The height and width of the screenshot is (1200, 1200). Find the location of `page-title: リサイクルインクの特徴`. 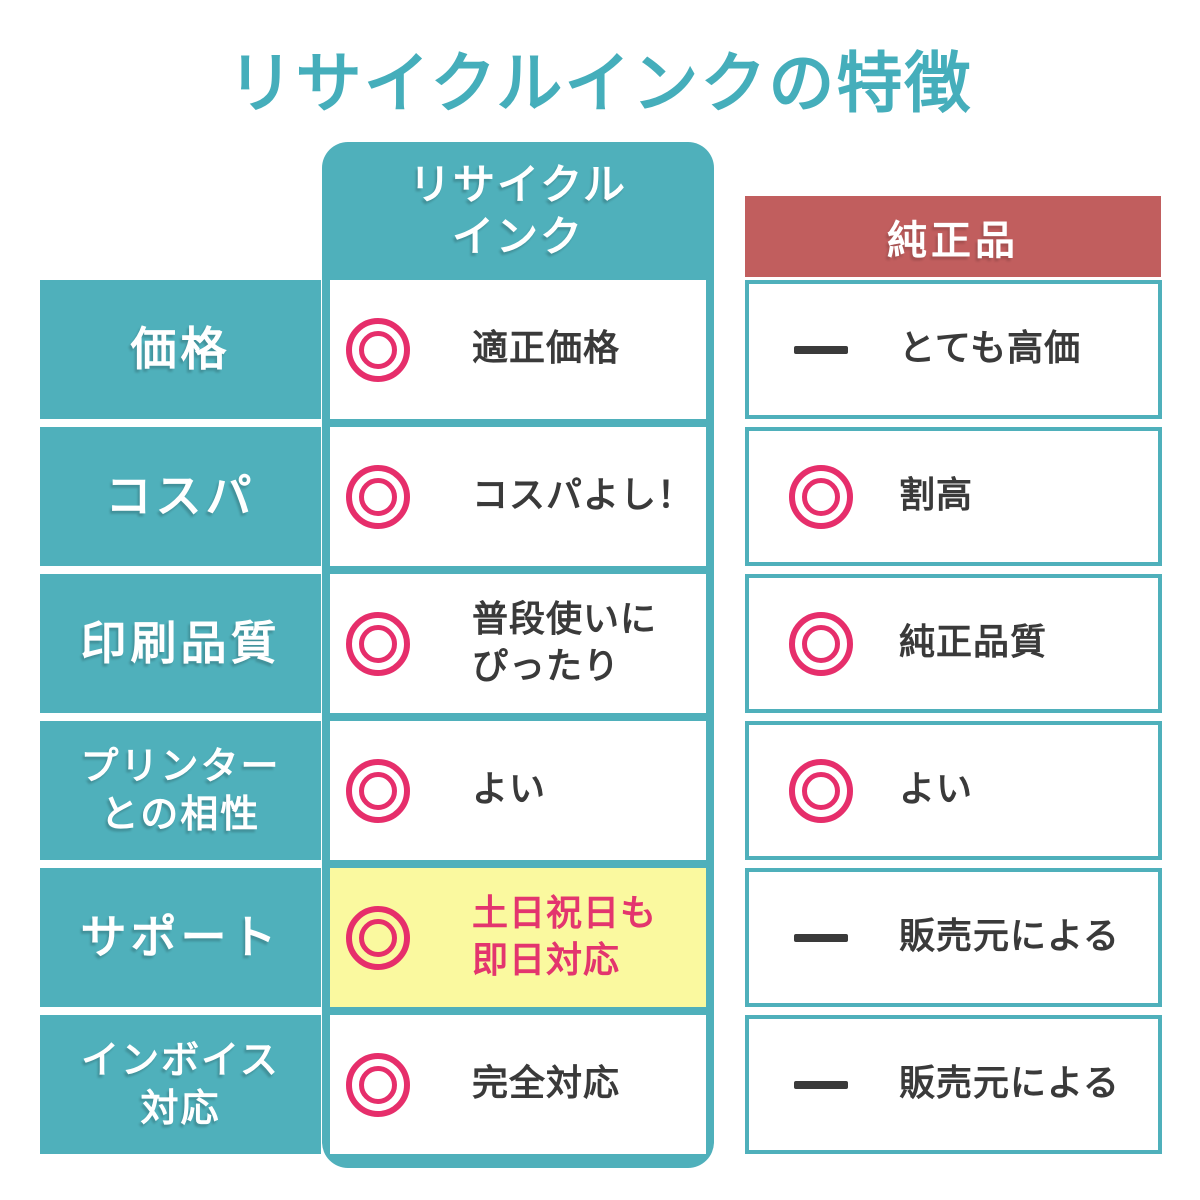

page-title: リサイクルインクの特徴 is located at coordinates (600, 83).